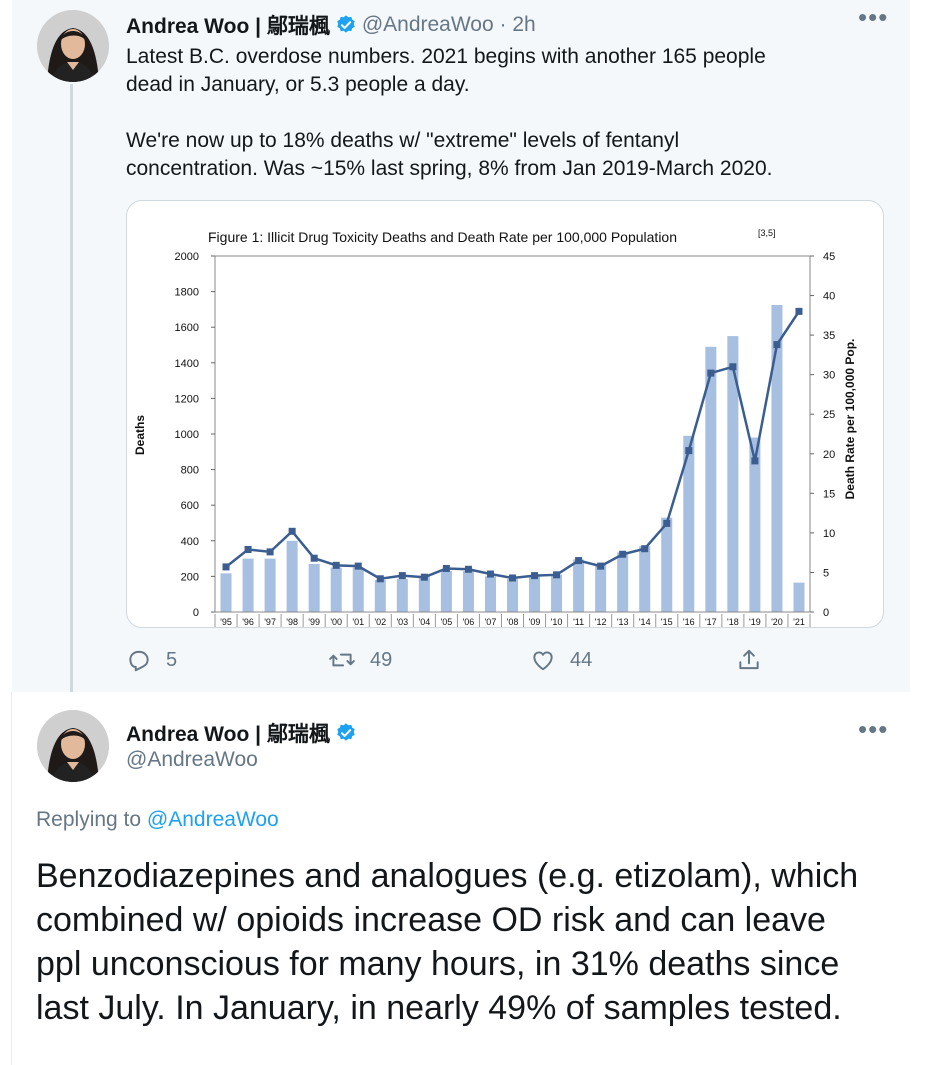 The width and height of the screenshot is (928, 1065). Describe the element at coordinates (91, 819) in the screenshot. I see `replying-to-label: Replying to` at that location.